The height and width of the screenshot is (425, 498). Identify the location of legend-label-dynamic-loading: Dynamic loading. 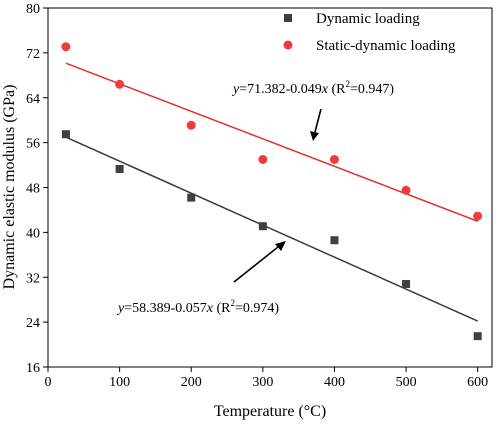
(368, 19).